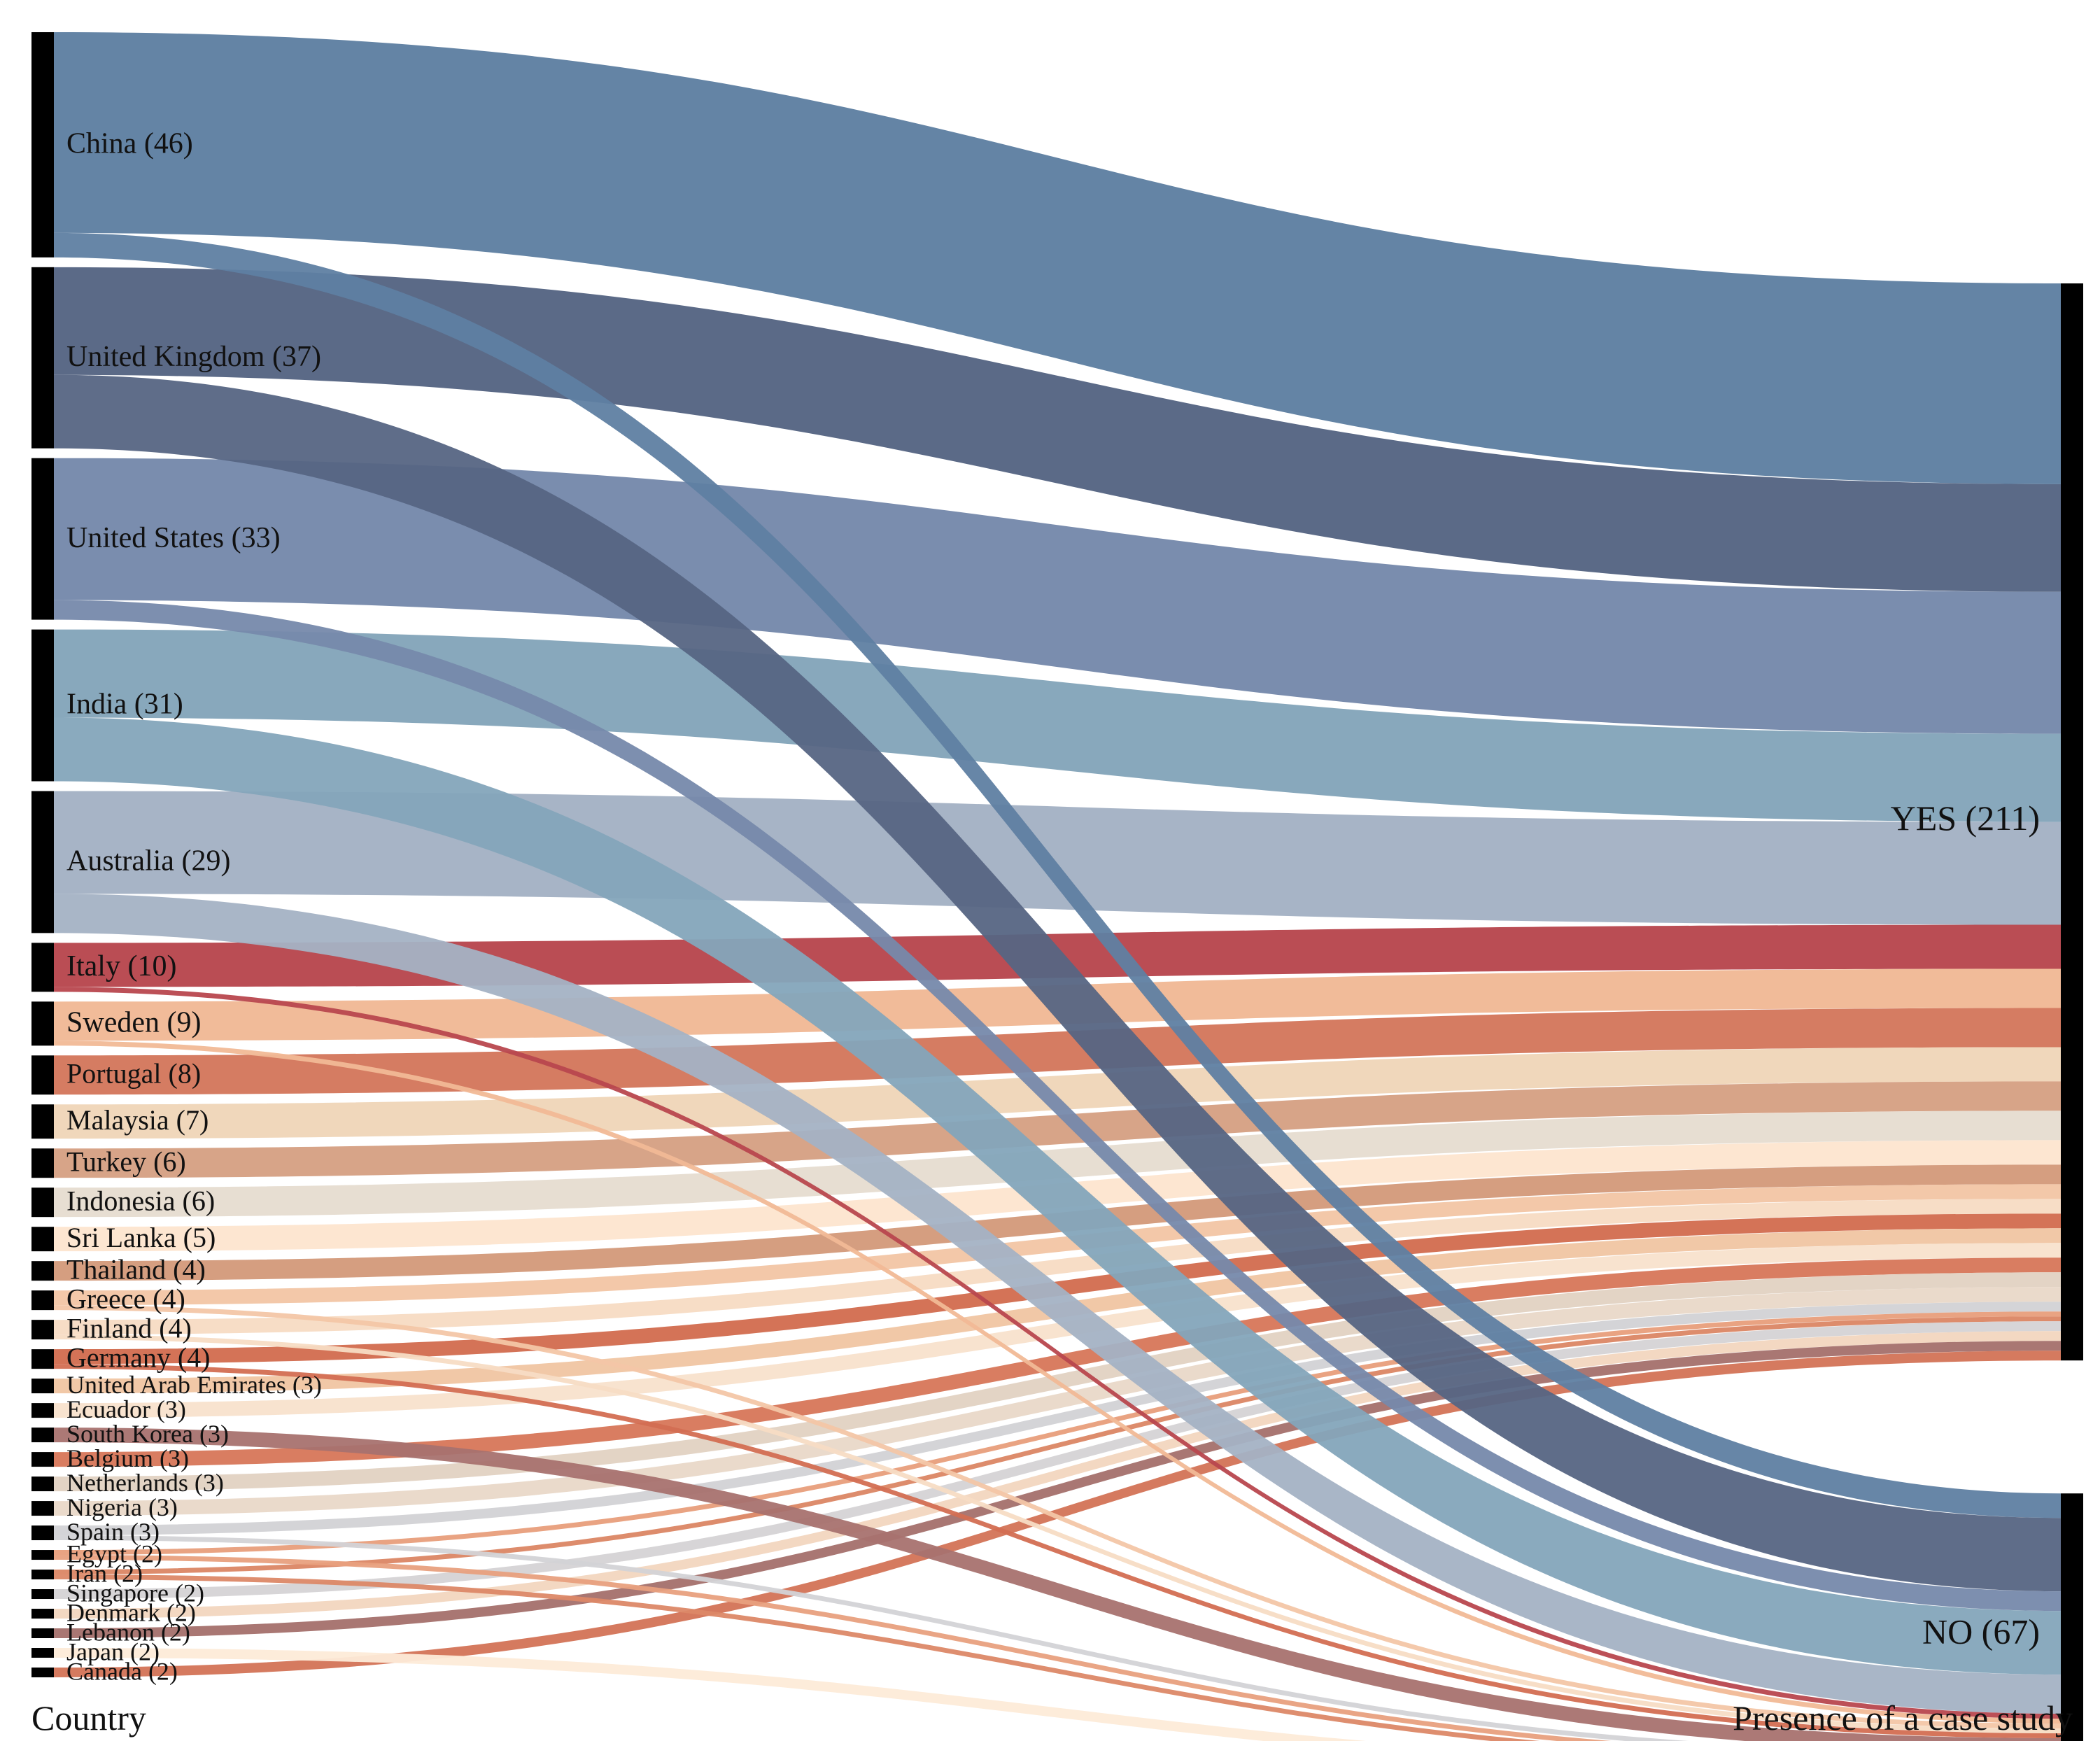 This screenshot has height=1741, width=2100. What do you see at coordinates (124, 705) in the screenshot?
I see `label-india: India (31)` at bounding box center [124, 705].